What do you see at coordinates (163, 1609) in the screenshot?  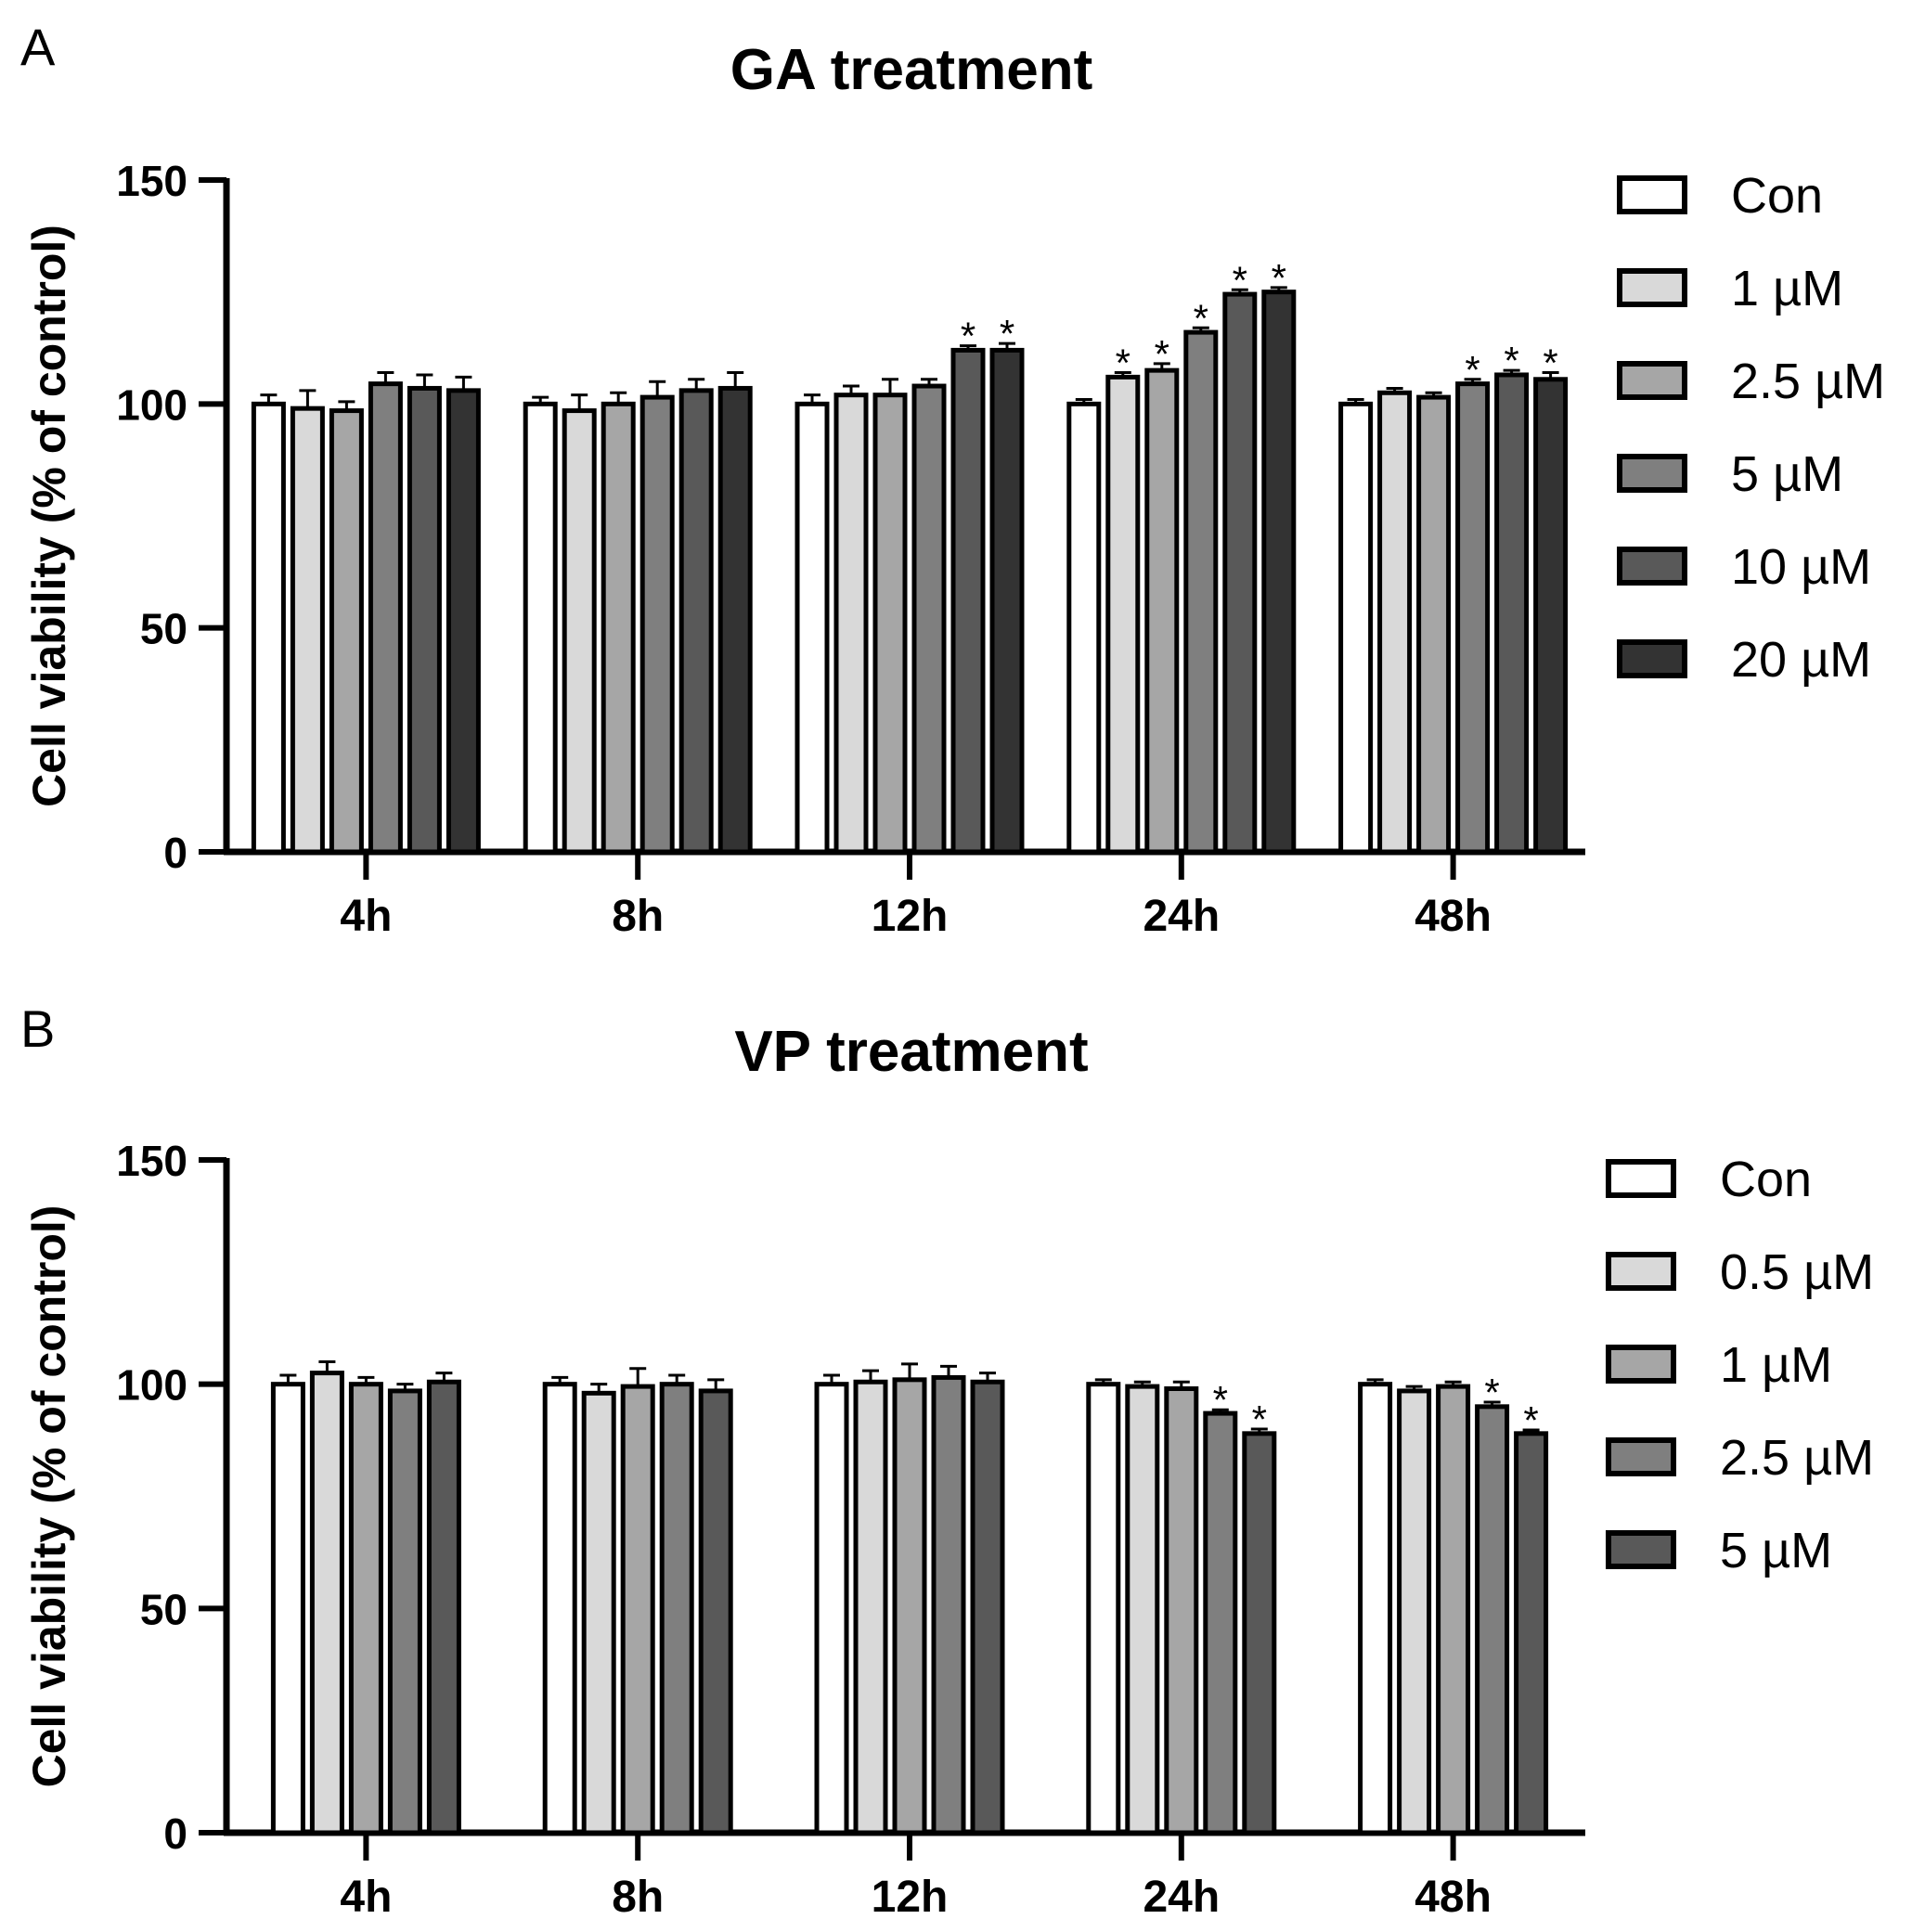 I see `y-tick-label: 50` at bounding box center [163, 1609].